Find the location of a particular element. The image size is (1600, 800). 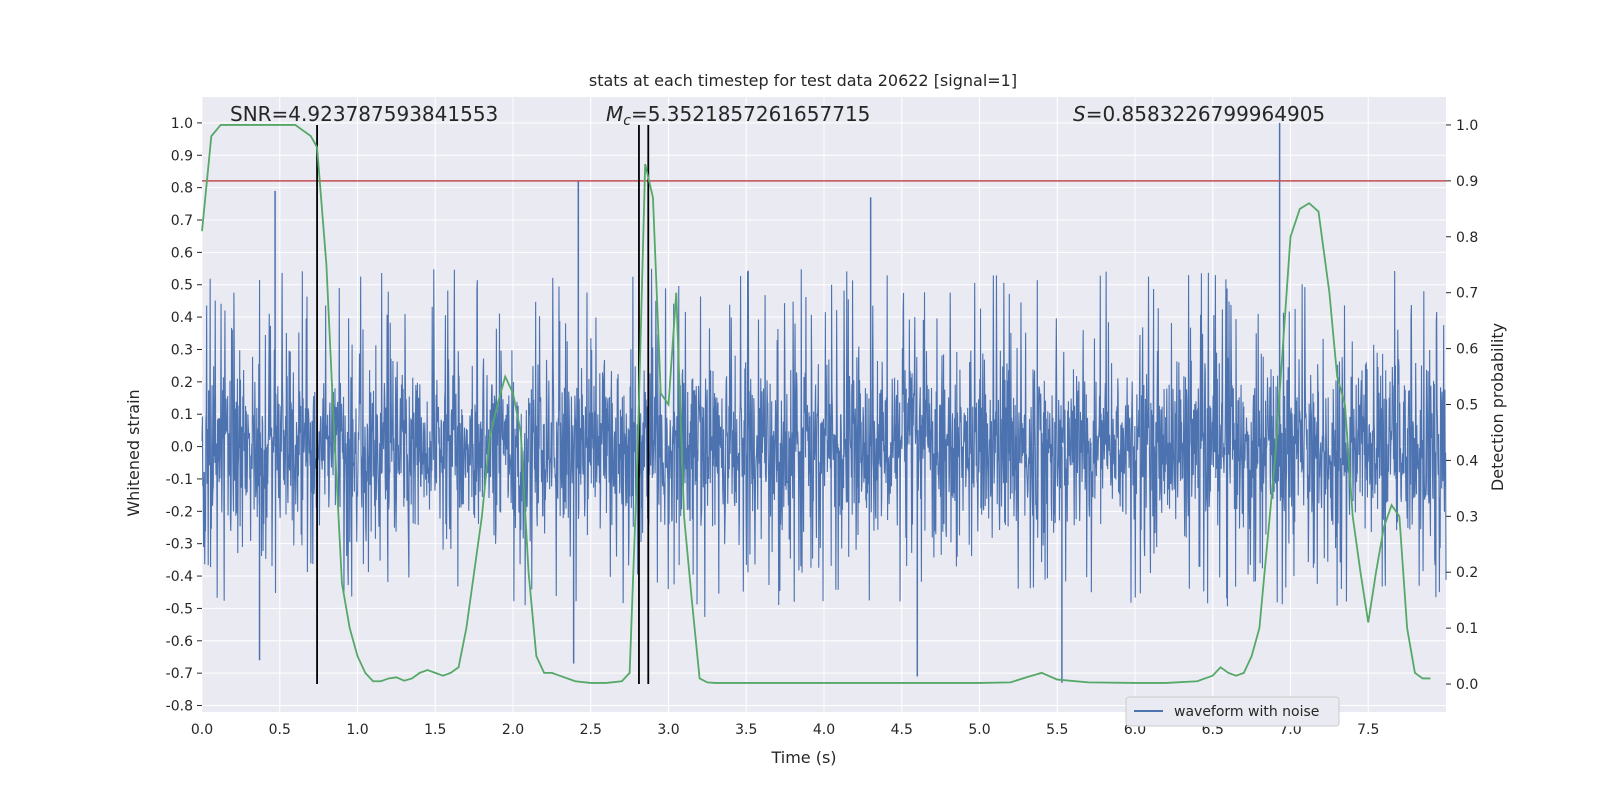

y-tick-label-left: 0.9 is located at coordinates (182, 156).